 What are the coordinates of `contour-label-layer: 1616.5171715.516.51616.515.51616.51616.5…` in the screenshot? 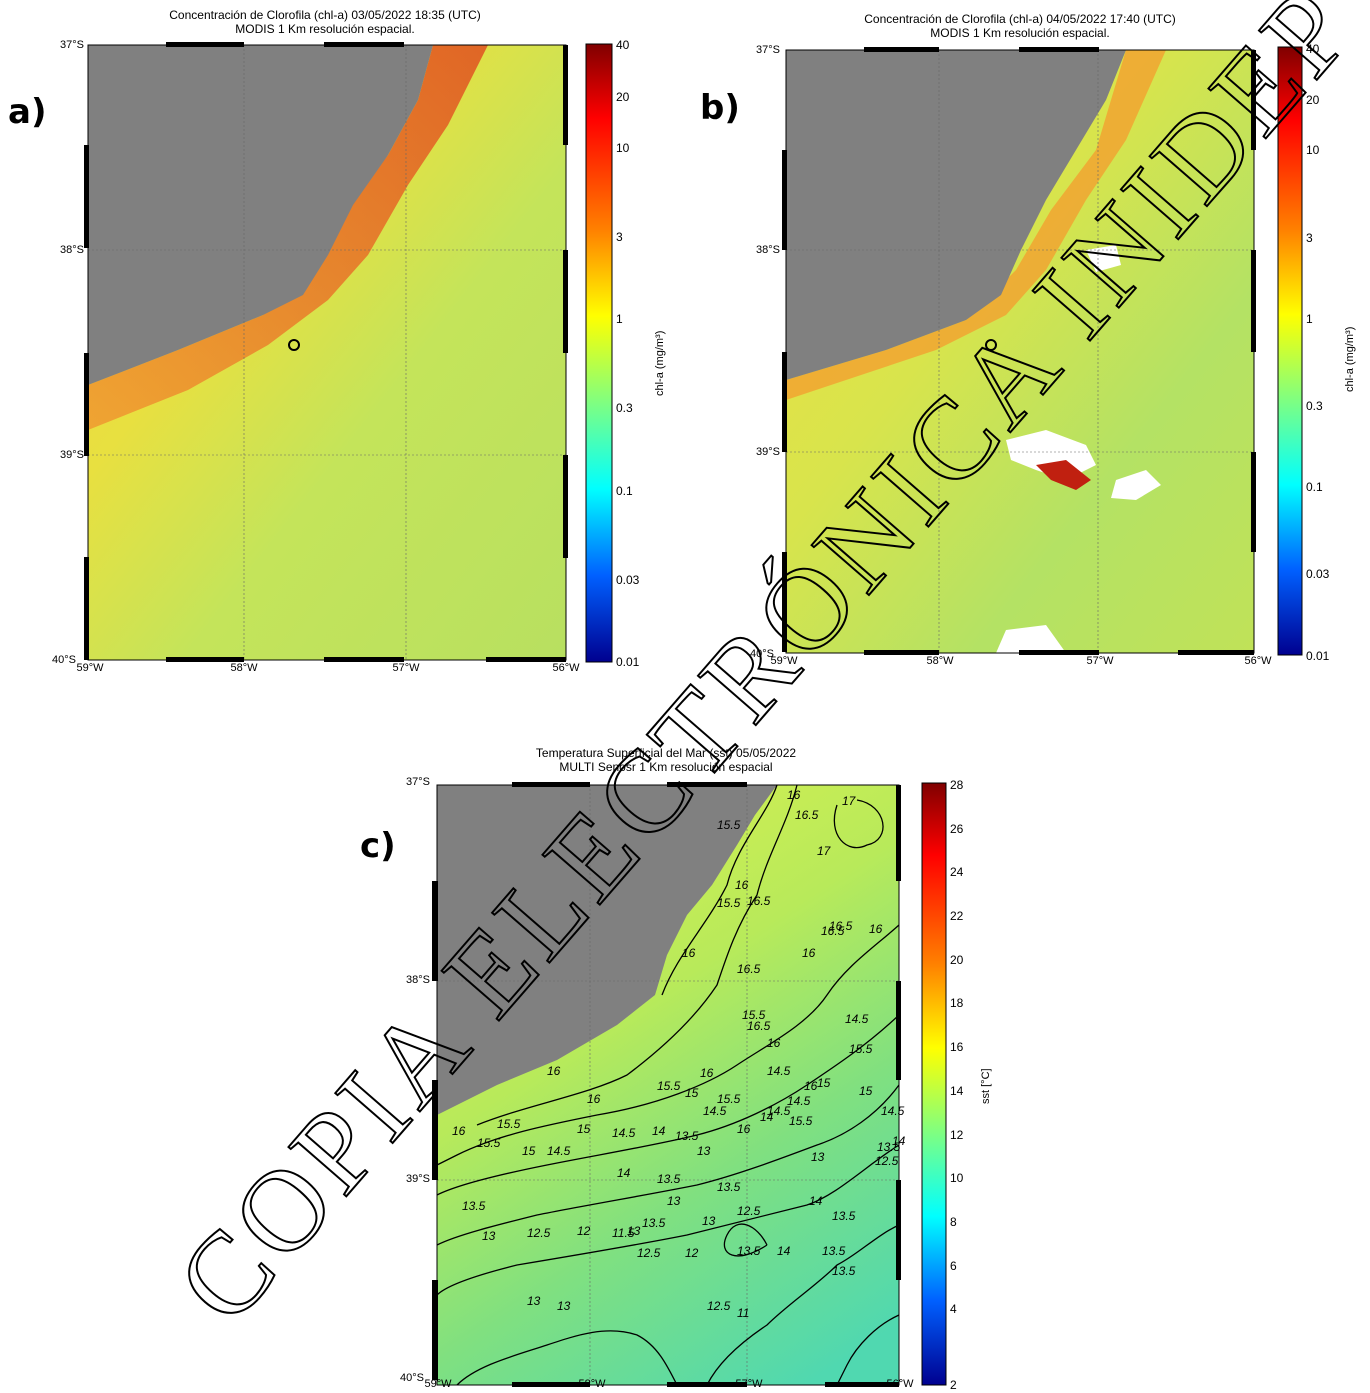 It's located at (679, 1054).